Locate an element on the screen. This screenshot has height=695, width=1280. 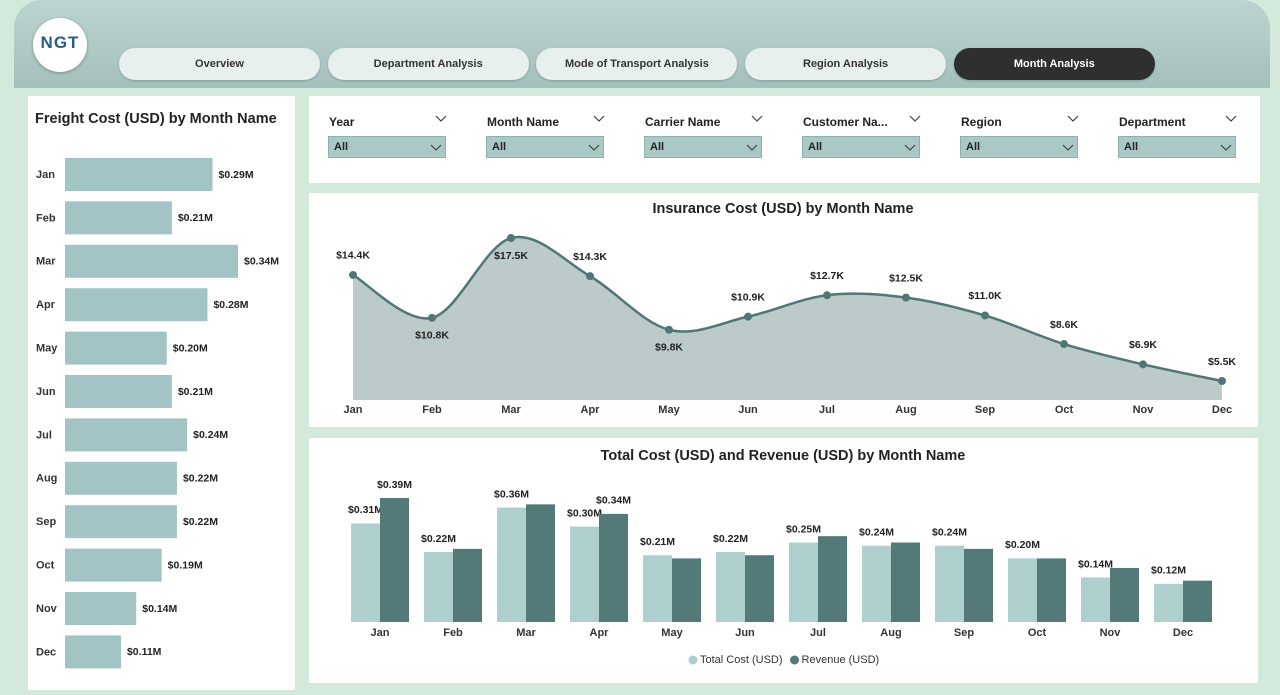
data-label: $0.30M is located at coordinates (584, 513).